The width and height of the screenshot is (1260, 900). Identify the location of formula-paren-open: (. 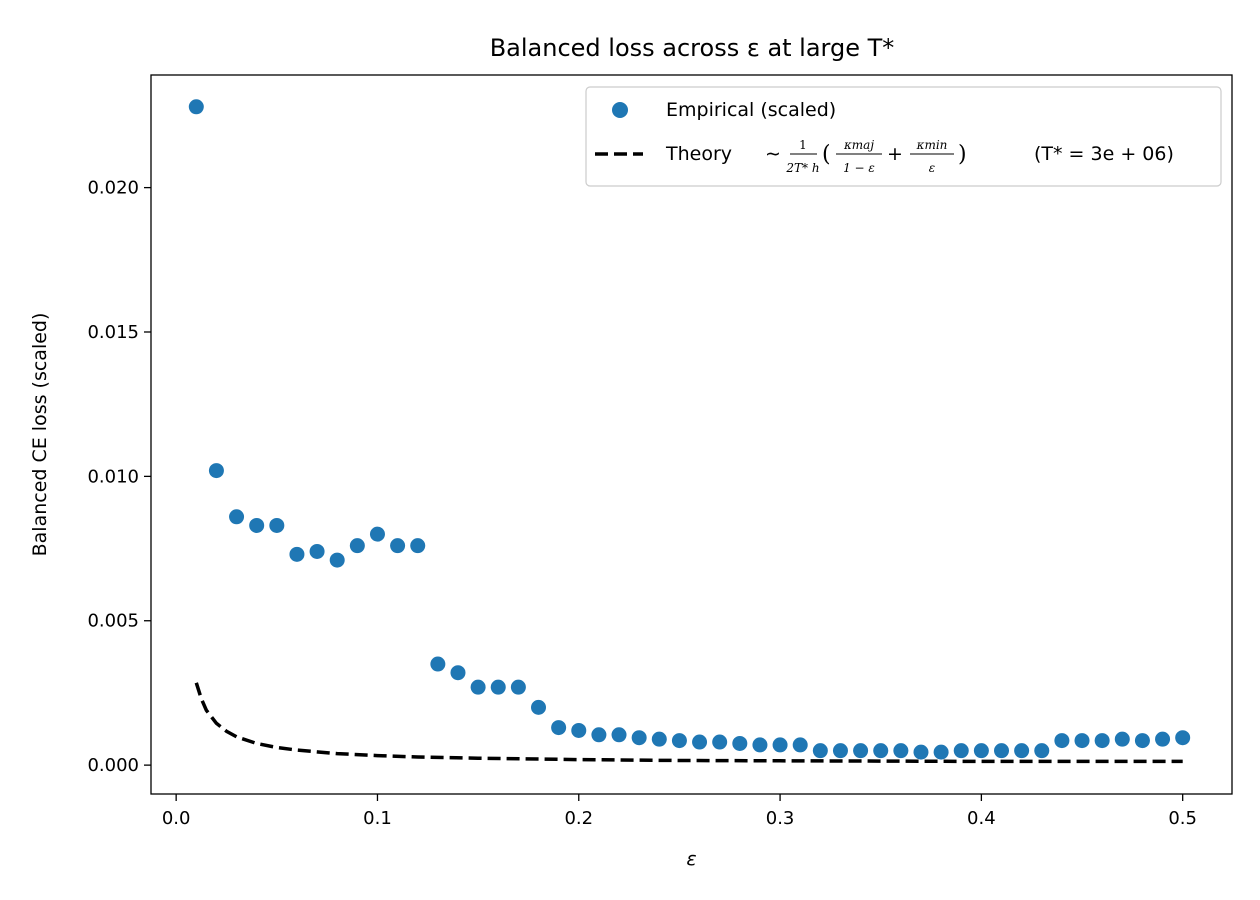
(826, 154).